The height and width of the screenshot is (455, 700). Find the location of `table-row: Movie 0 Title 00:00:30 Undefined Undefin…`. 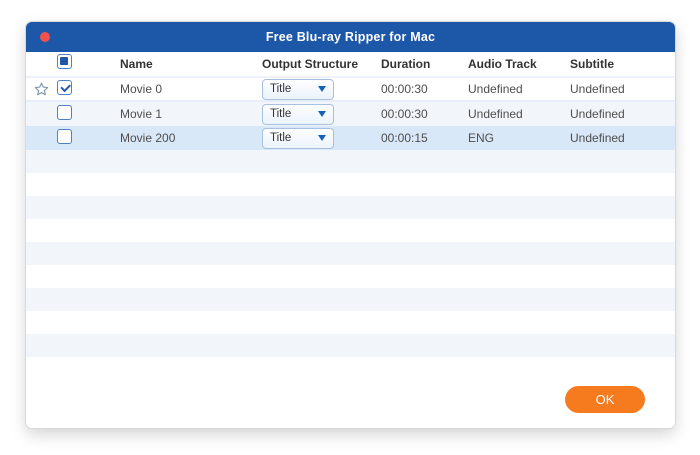

table-row: Movie 0 Title 00:00:30 Undefined Undefin… is located at coordinates (350, 90).